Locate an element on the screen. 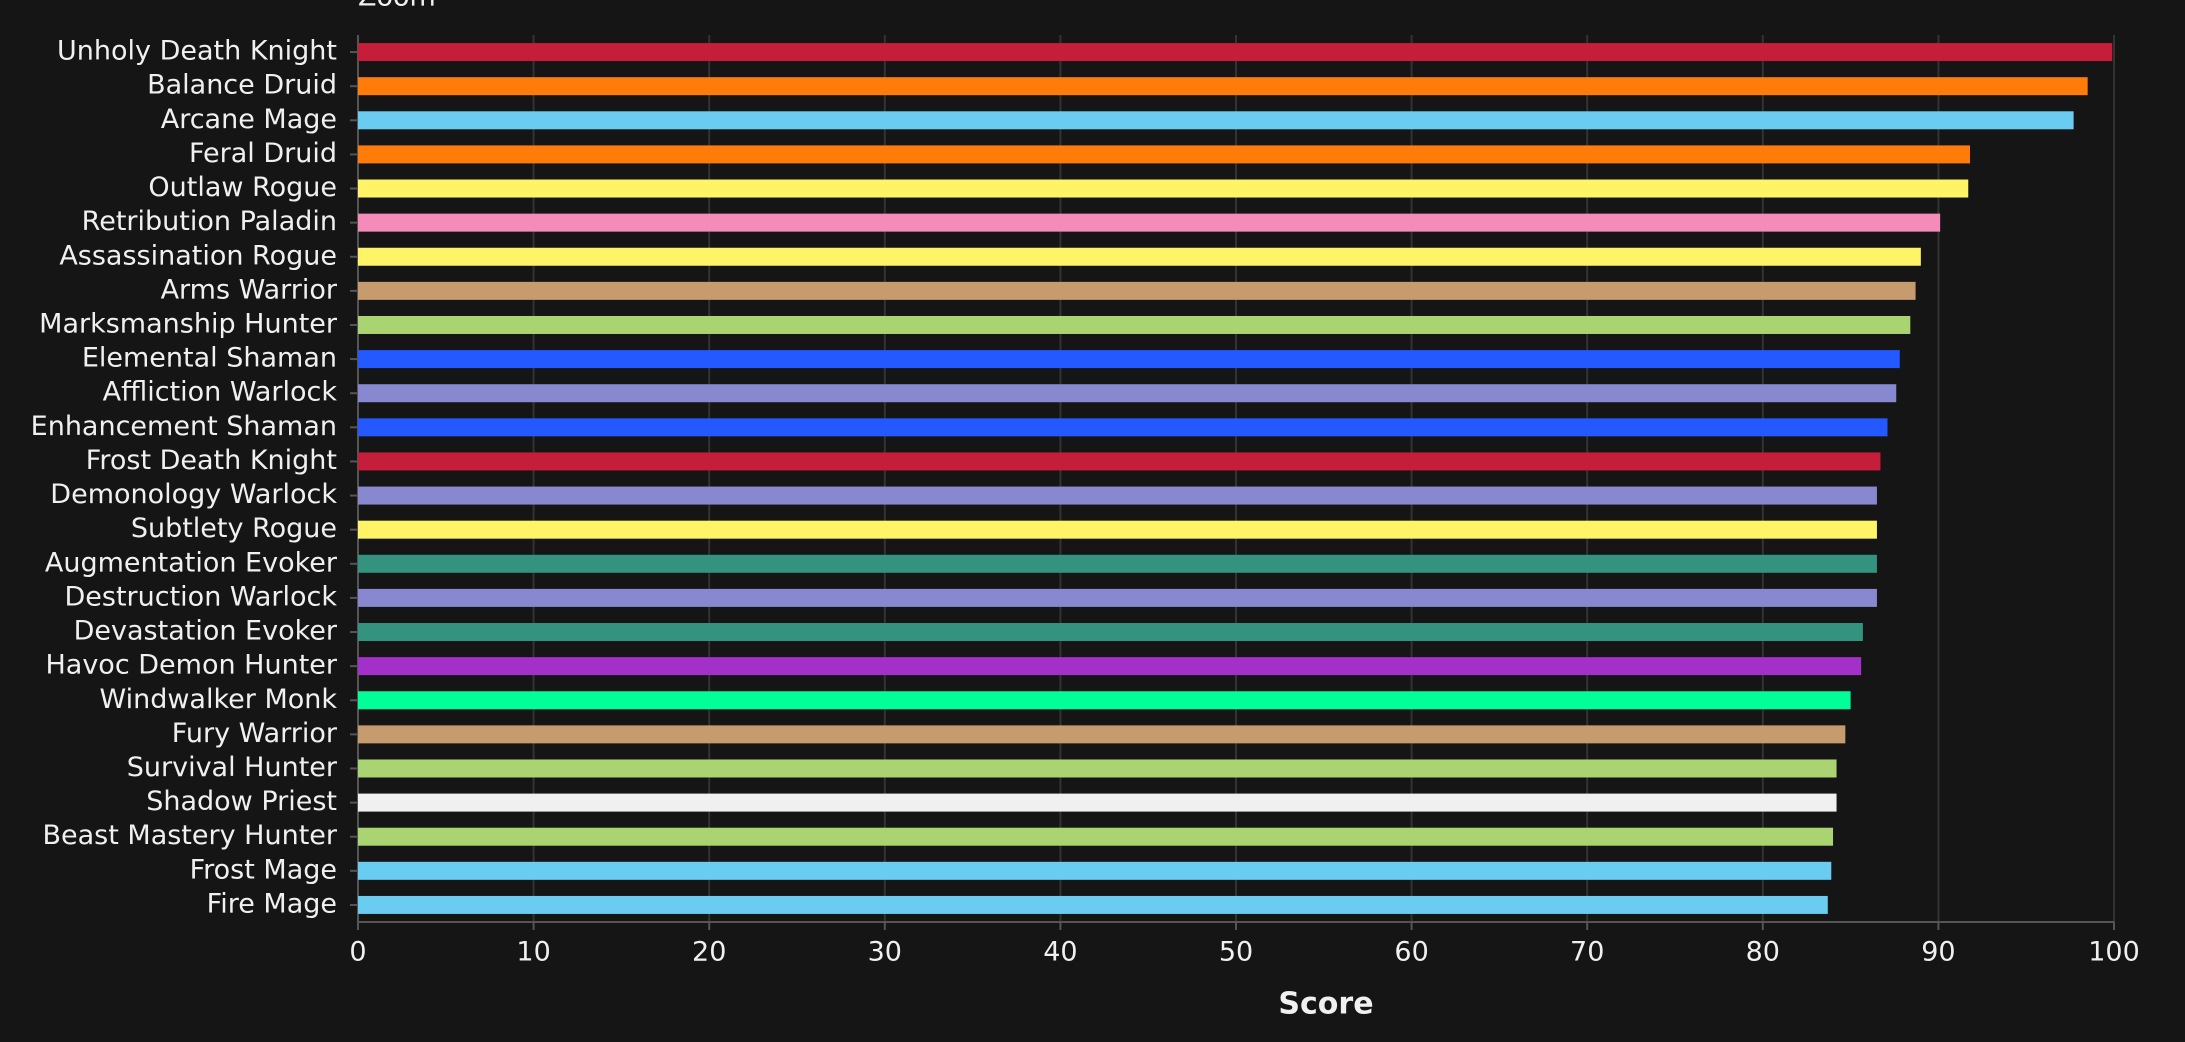 Image resolution: width=2185 pixels, height=1042 pixels. y-tick-label: Fury Warrior is located at coordinates (255, 733).